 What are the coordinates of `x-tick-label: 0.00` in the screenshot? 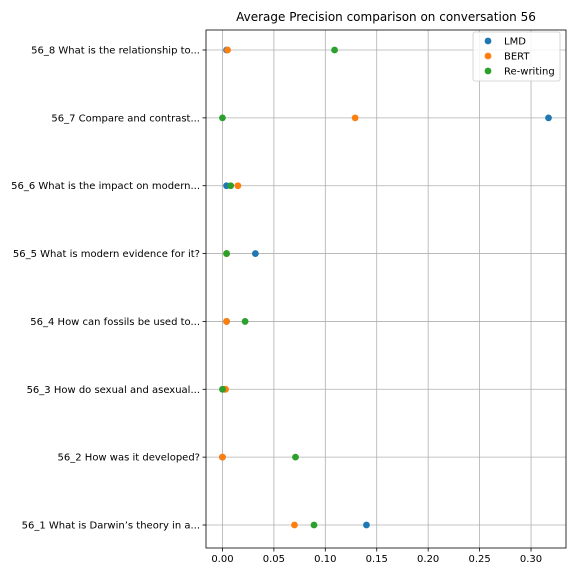 It's located at (222, 559).